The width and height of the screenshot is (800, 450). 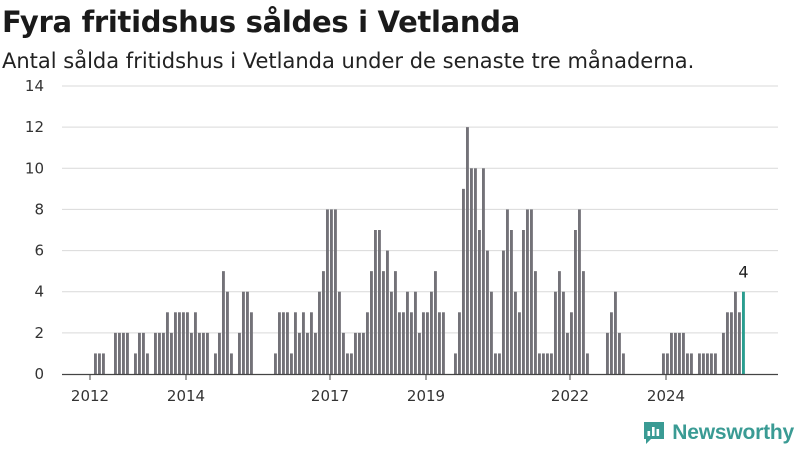 What do you see at coordinates (378, 389) in the screenshot?
I see `x-axis-ticks: 2012 2014 2017 2019 2022 2024` at bounding box center [378, 389].